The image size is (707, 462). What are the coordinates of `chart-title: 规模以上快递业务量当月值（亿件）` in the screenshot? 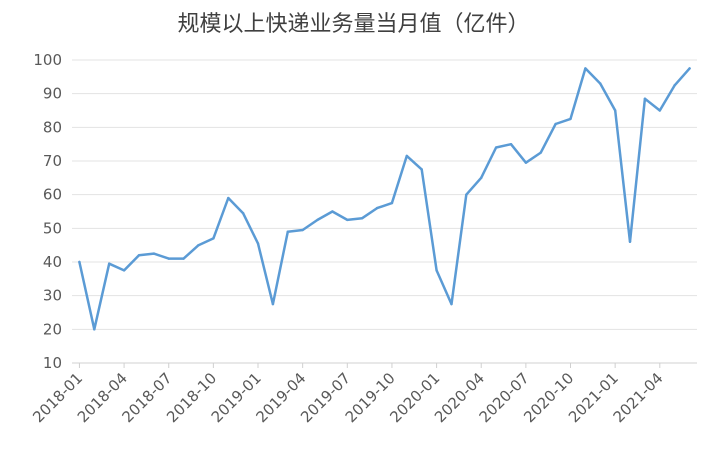 It's located at (353, 24).